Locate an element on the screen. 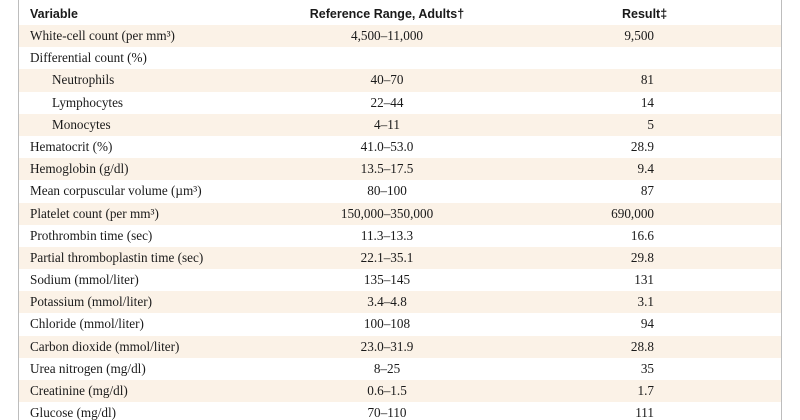 The width and height of the screenshot is (800, 420). row-reference: 0.6–1.5 is located at coordinates (387, 390).